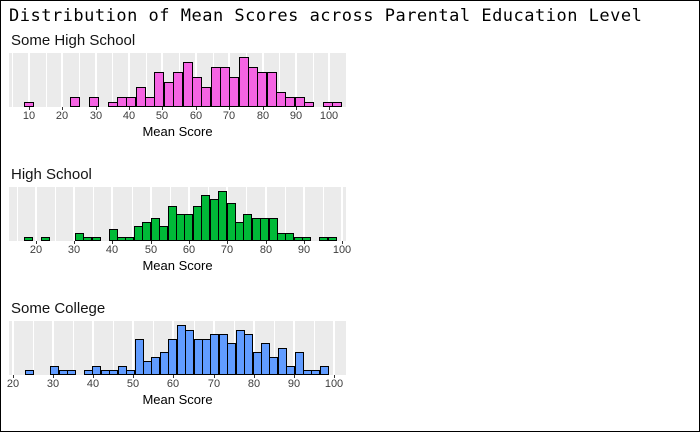 The height and width of the screenshot is (432, 700). I want to click on axis-tick-label: 80, so click(266, 250).